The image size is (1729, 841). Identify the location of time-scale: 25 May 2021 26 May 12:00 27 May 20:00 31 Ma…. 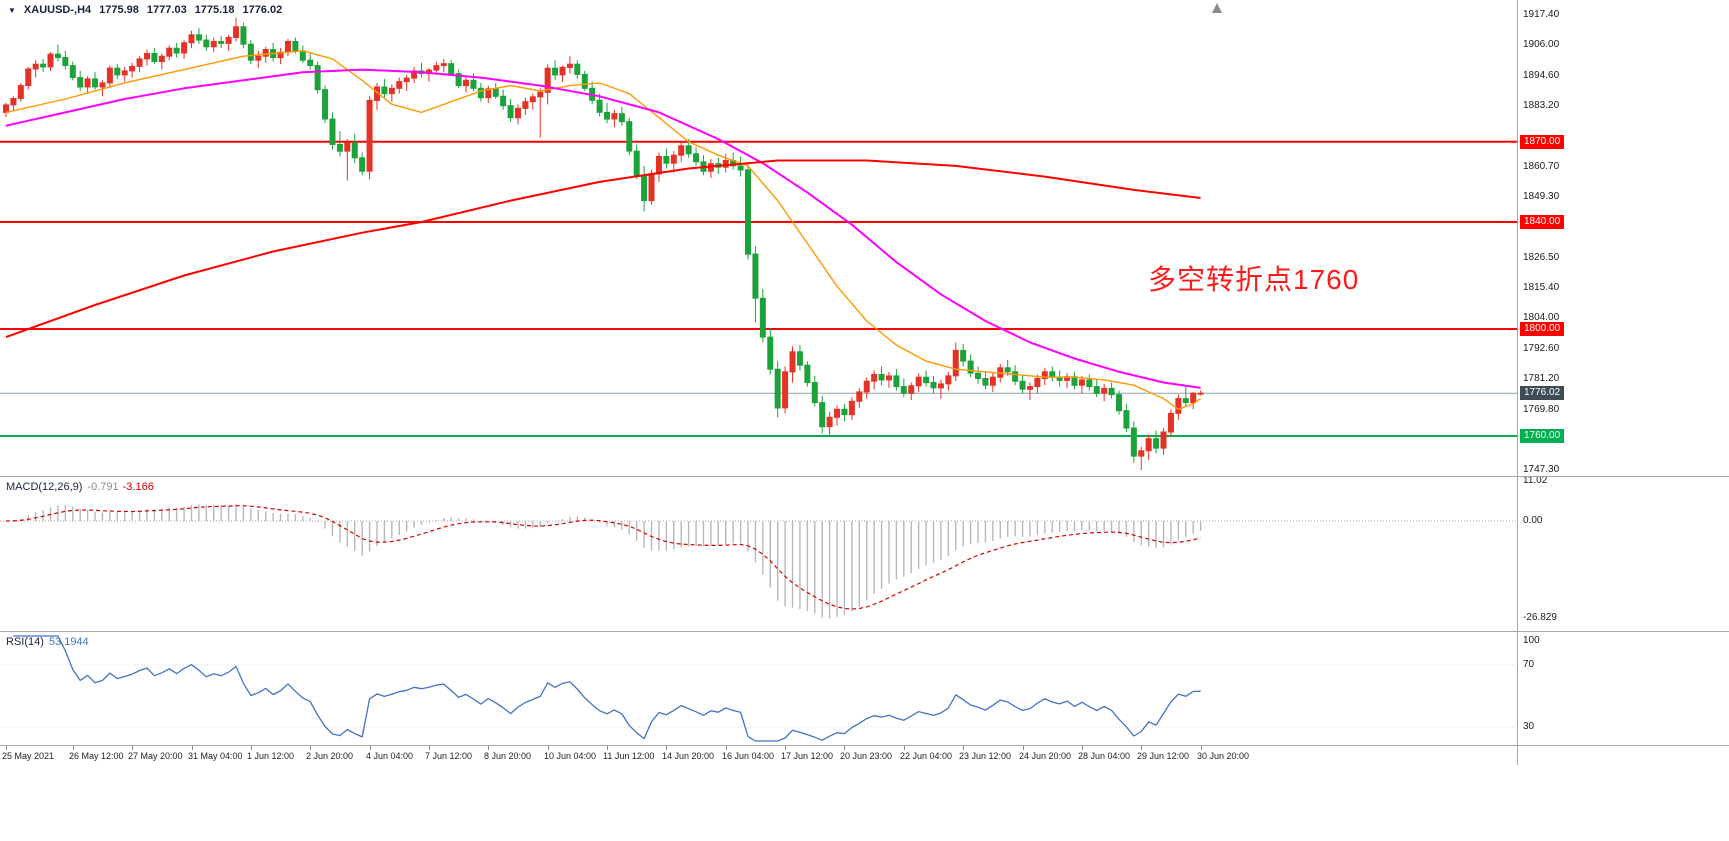
(758, 756).